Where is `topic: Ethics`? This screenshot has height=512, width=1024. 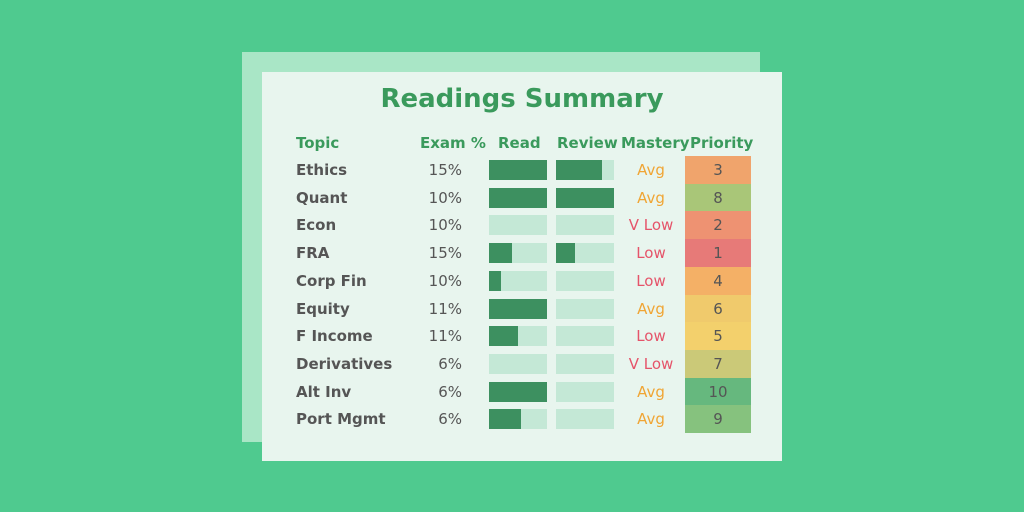 topic: Ethics is located at coordinates (322, 170).